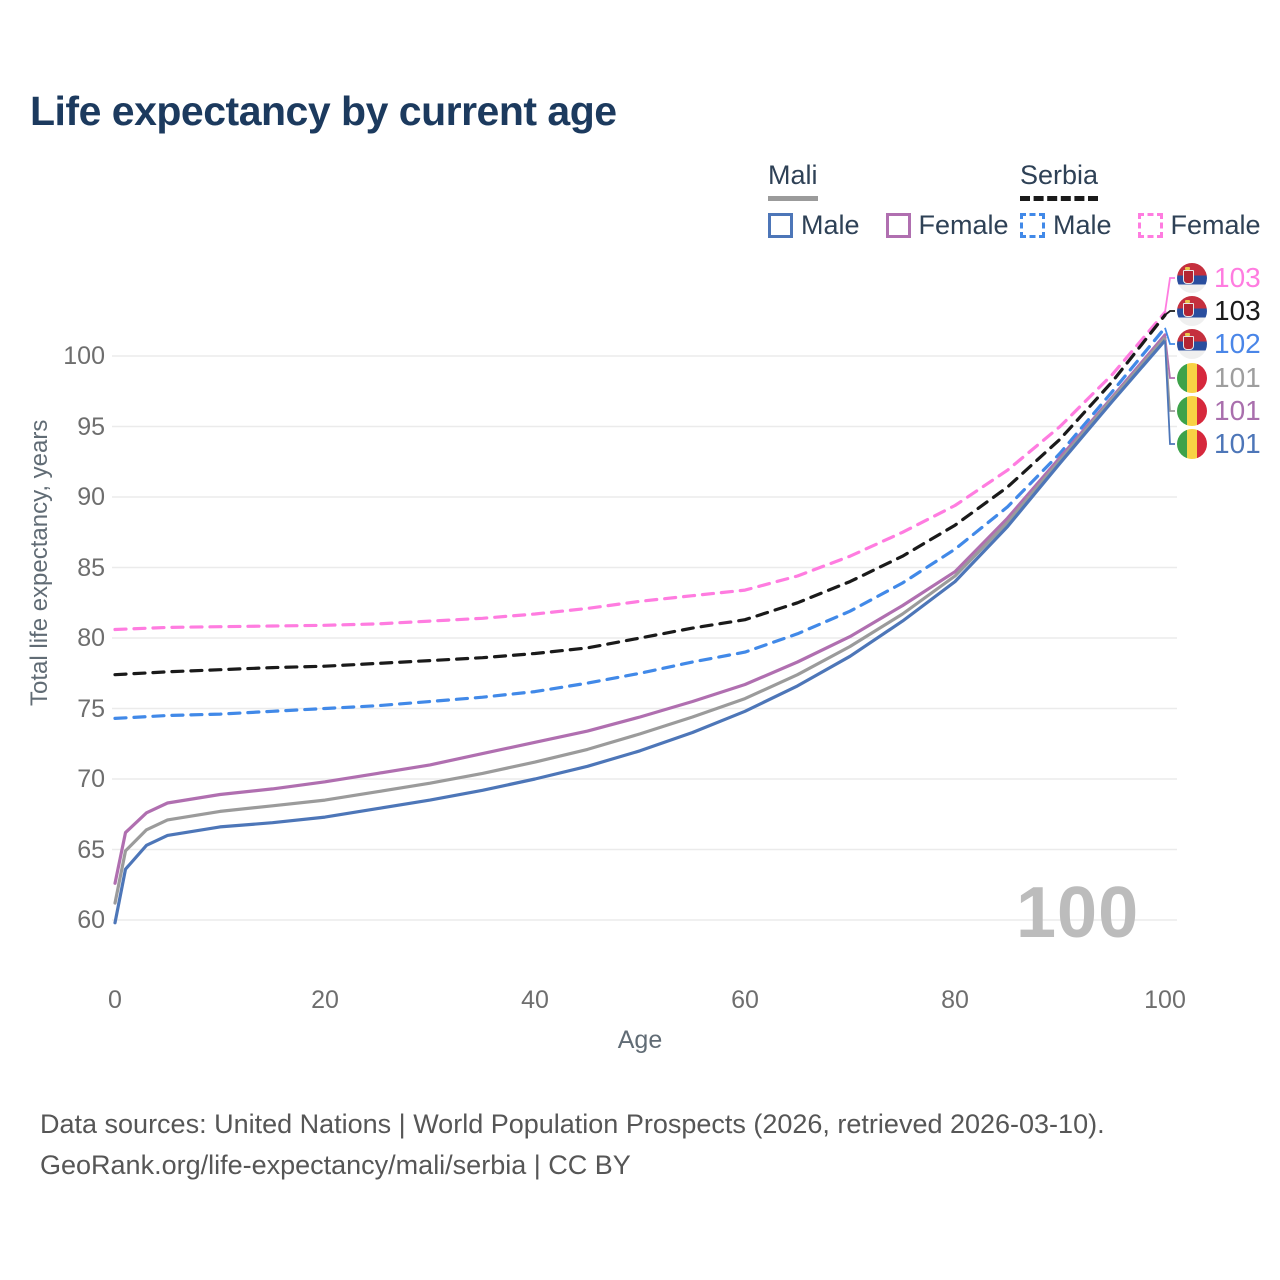 The image size is (1280, 1280). Describe the element at coordinates (898, 225) in the screenshot. I see `mali-female-swatch-icon` at that location.